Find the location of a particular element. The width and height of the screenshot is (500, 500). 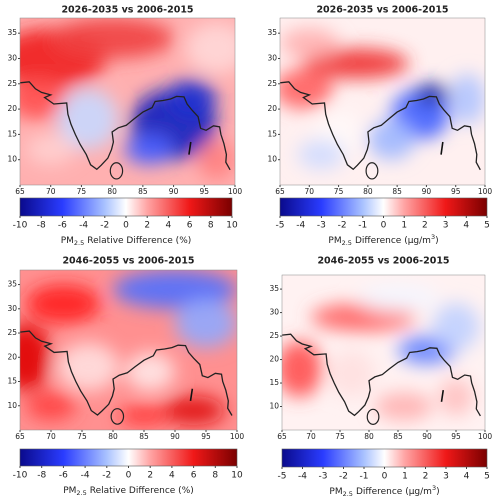

colorbar-tick-label: -8 is located at coordinates (41, 226).